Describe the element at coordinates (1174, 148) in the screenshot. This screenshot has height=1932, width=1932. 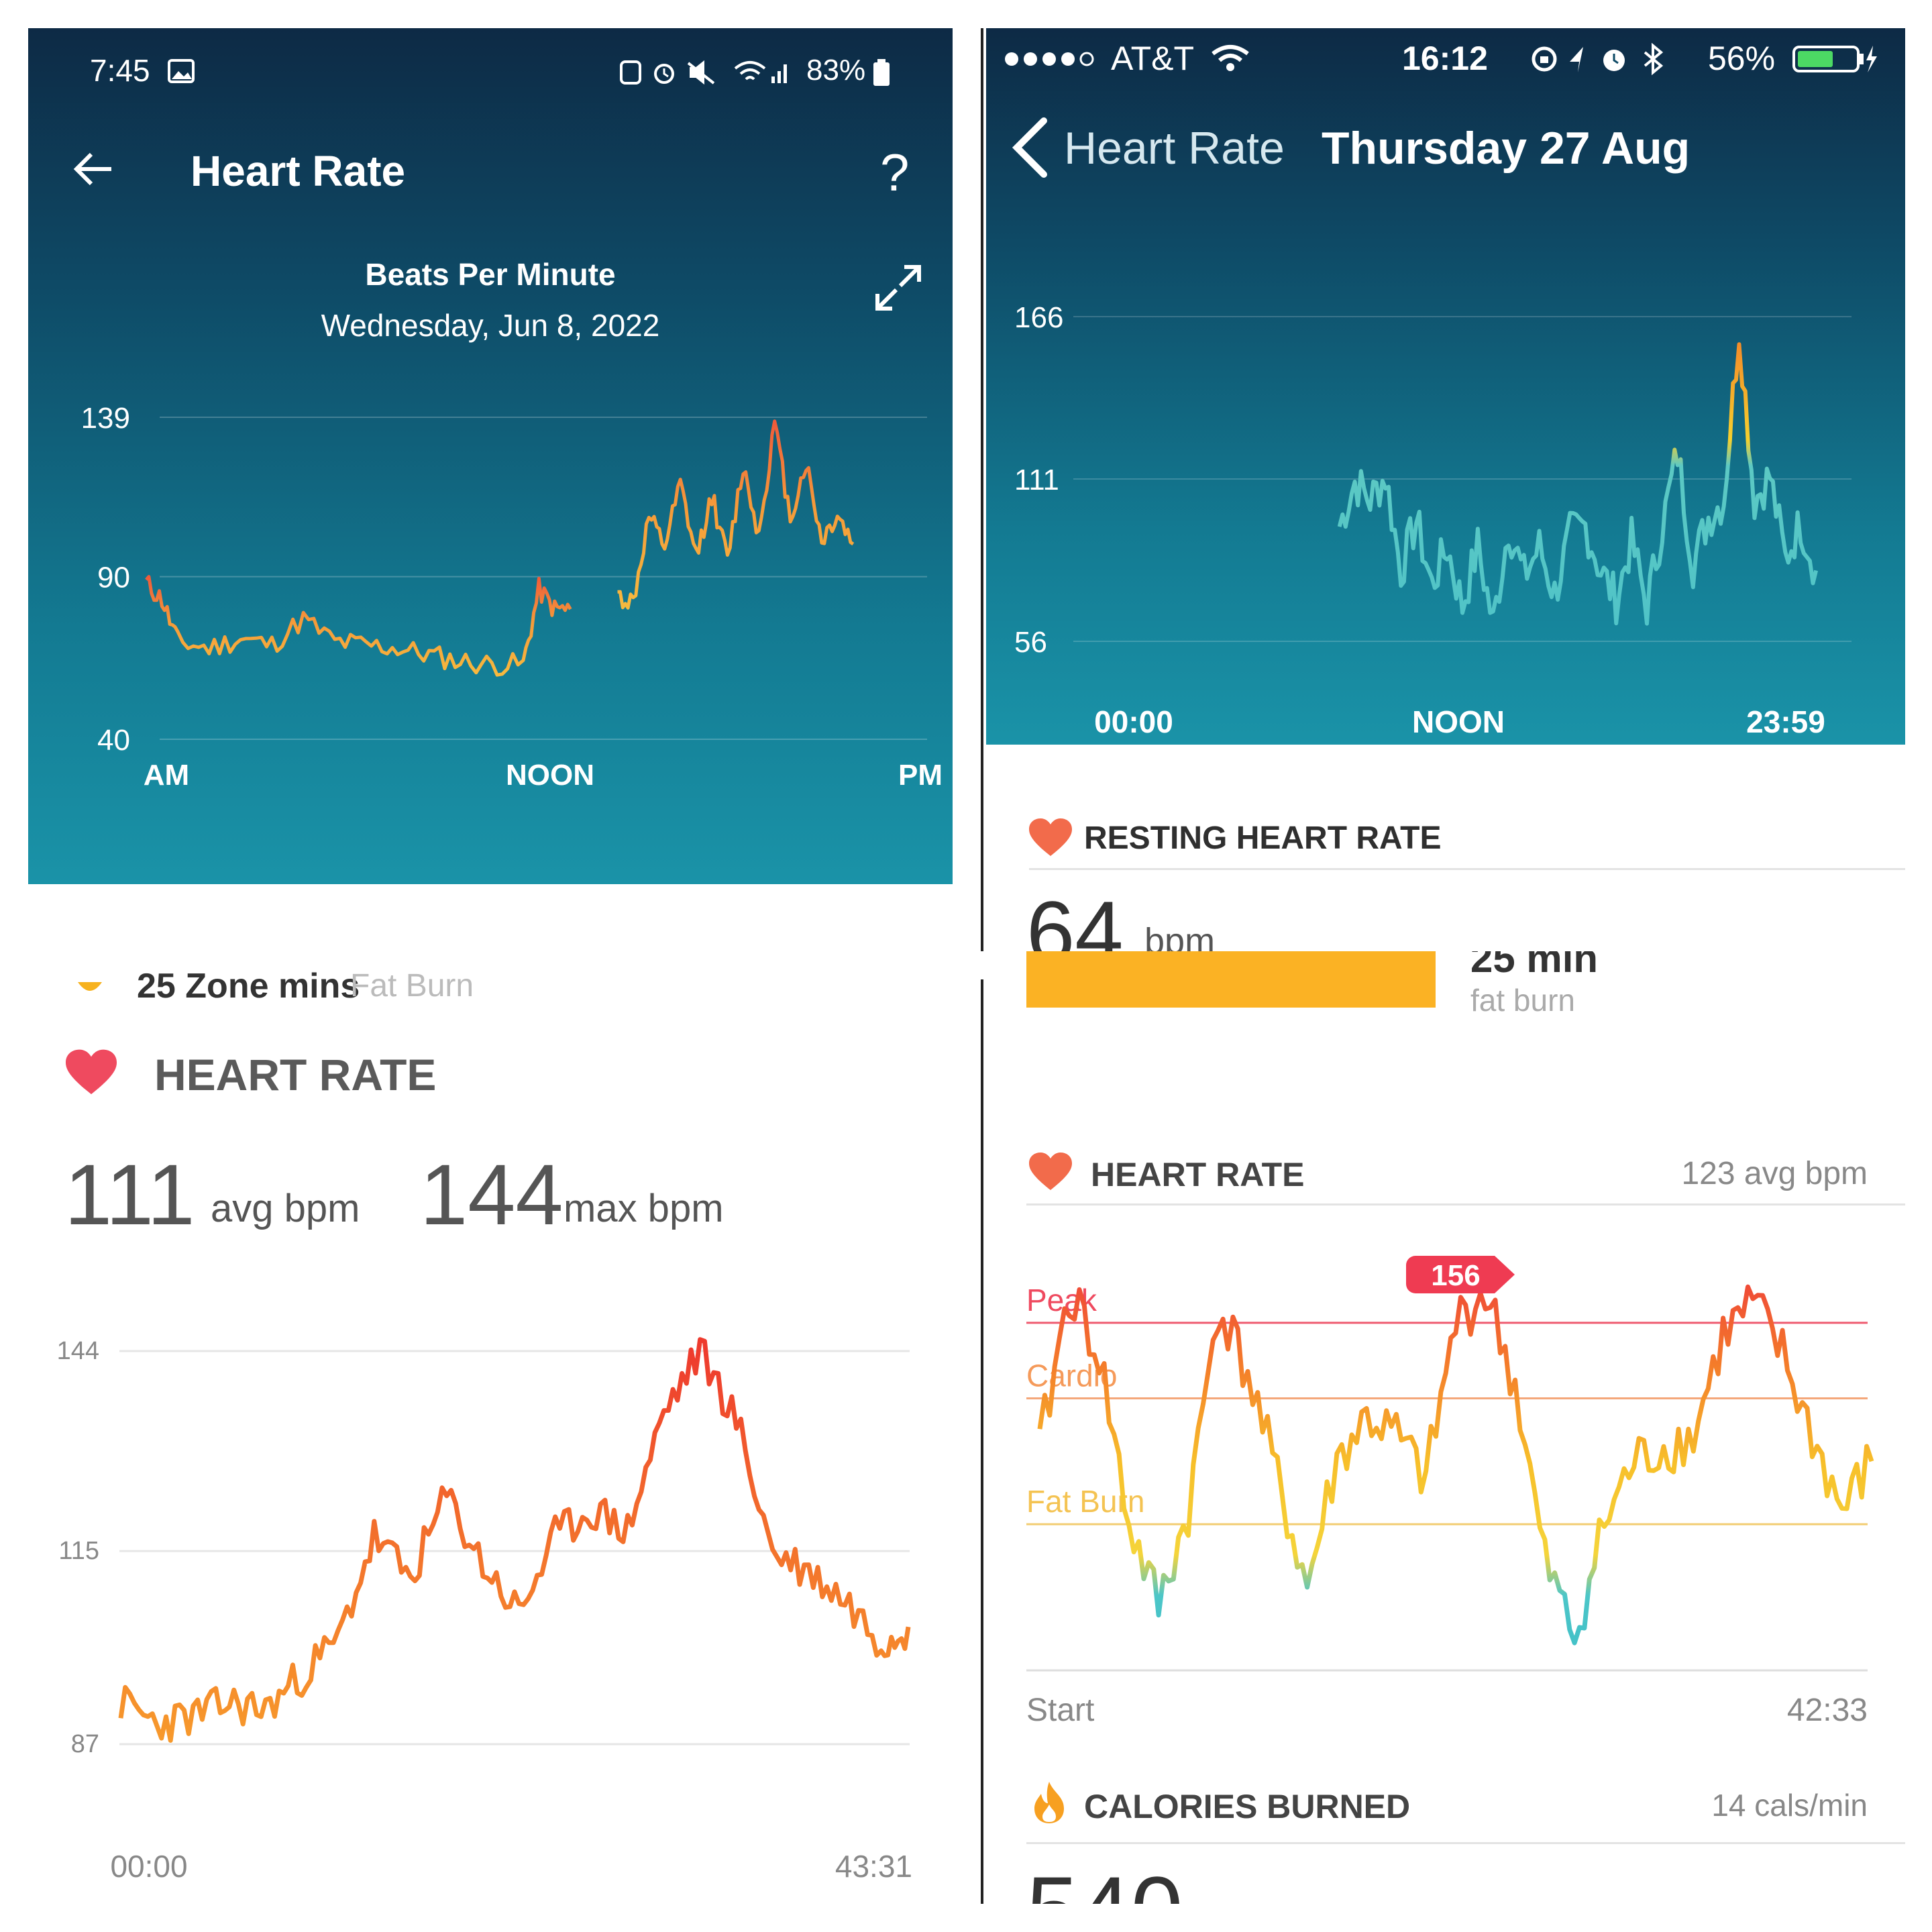
I see `back-label: Heart Rate` at that location.